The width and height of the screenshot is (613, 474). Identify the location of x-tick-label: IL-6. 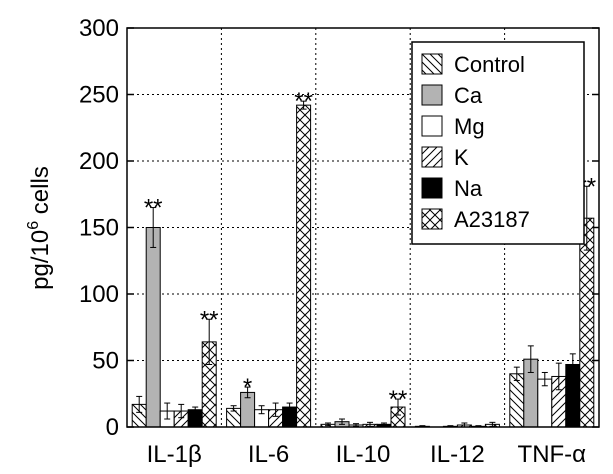
(268, 454).